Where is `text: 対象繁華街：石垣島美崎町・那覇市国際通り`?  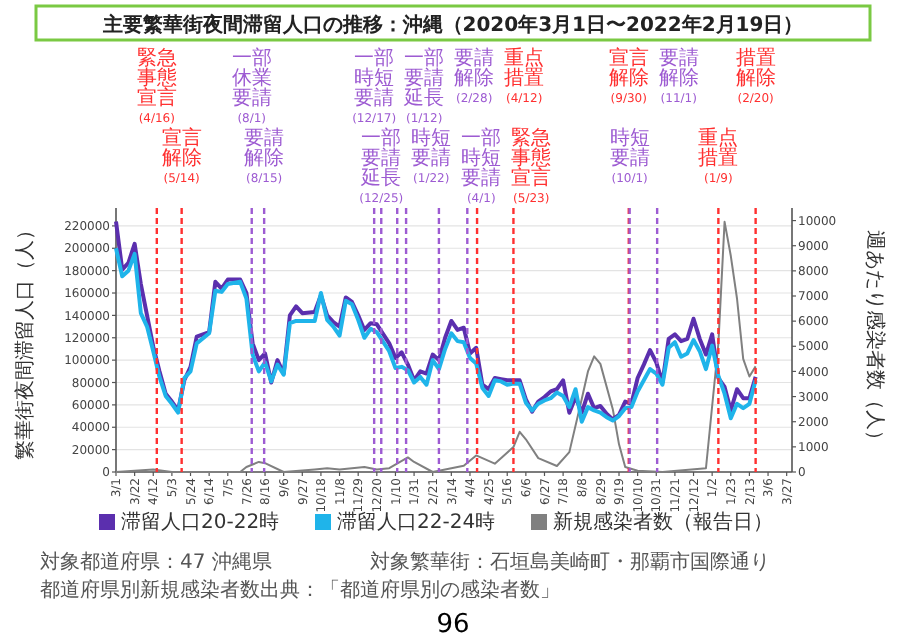
text: 対象繁華街：石垣島美崎町・那覇市国際通り is located at coordinates (570, 562).